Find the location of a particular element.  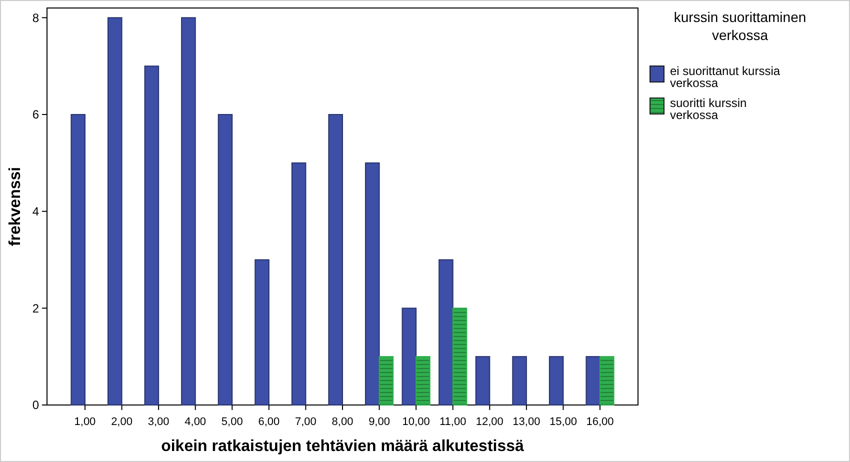

x-tick-label: 9,00 is located at coordinates (379, 422).